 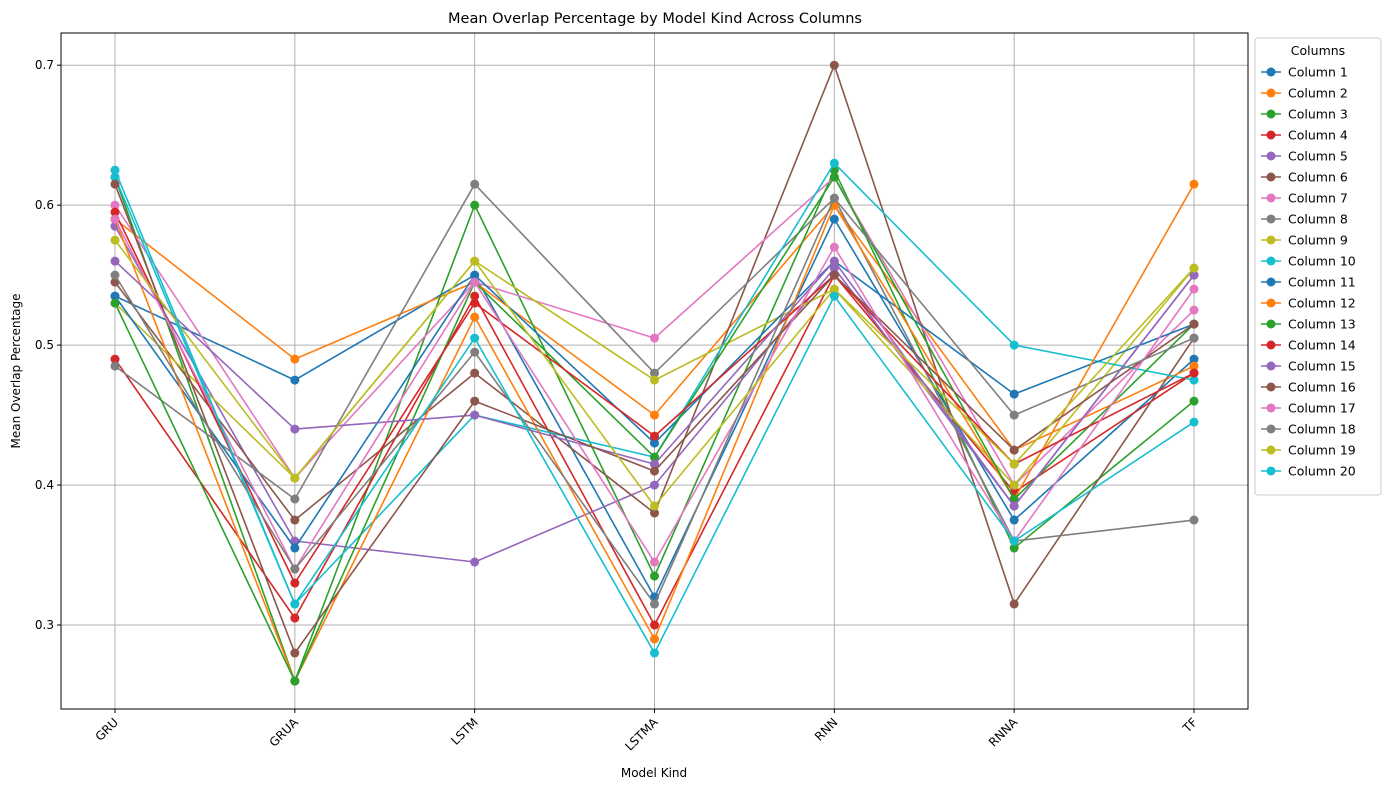 What do you see at coordinates (464, 731) in the screenshot?
I see `x-tick-label: LSTM` at bounding box center [464, 731].